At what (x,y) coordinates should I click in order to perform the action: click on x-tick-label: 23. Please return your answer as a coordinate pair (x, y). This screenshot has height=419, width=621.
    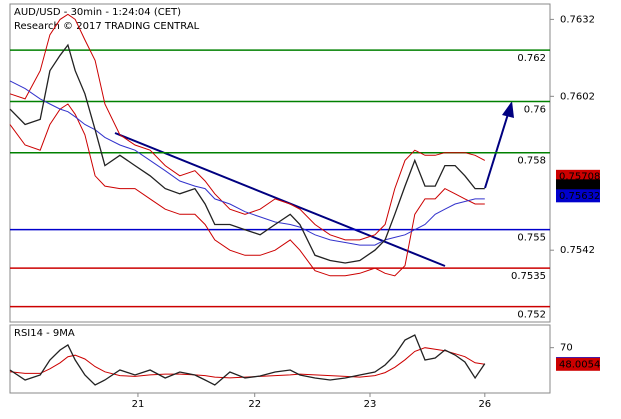
    Looking at the image, I should click on (370, 404).